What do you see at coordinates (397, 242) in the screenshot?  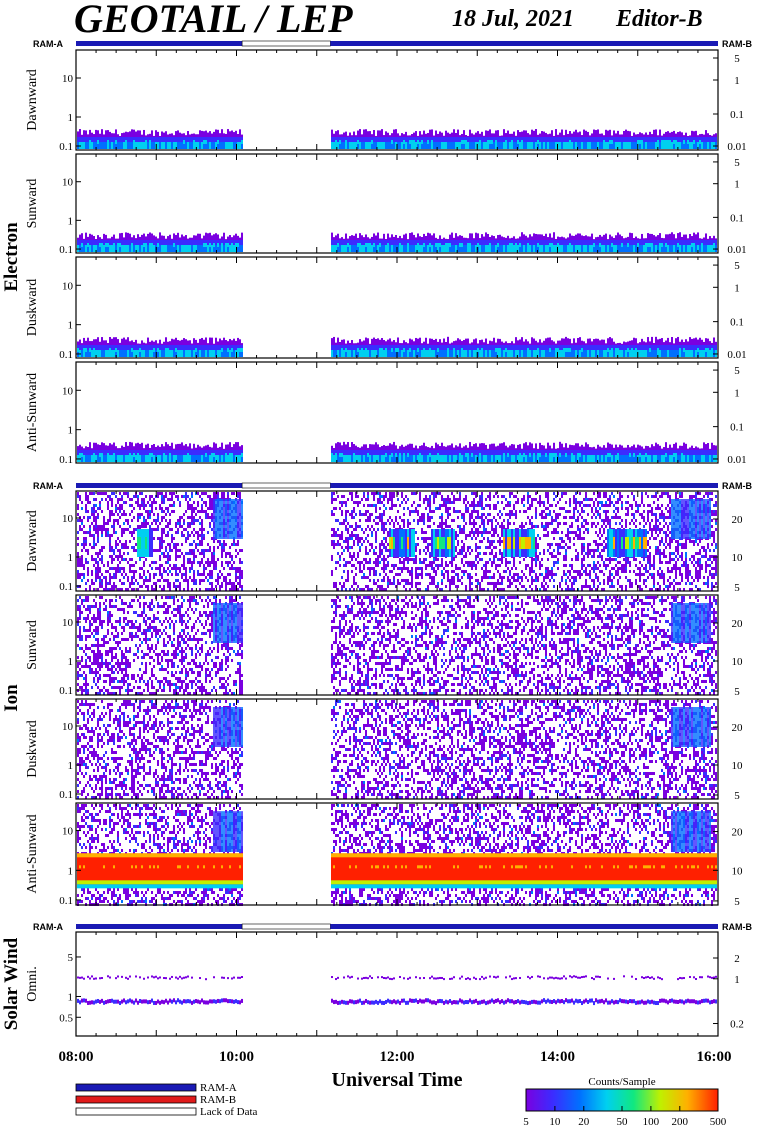 I see `heatmap` at bounding box center [397, 242].